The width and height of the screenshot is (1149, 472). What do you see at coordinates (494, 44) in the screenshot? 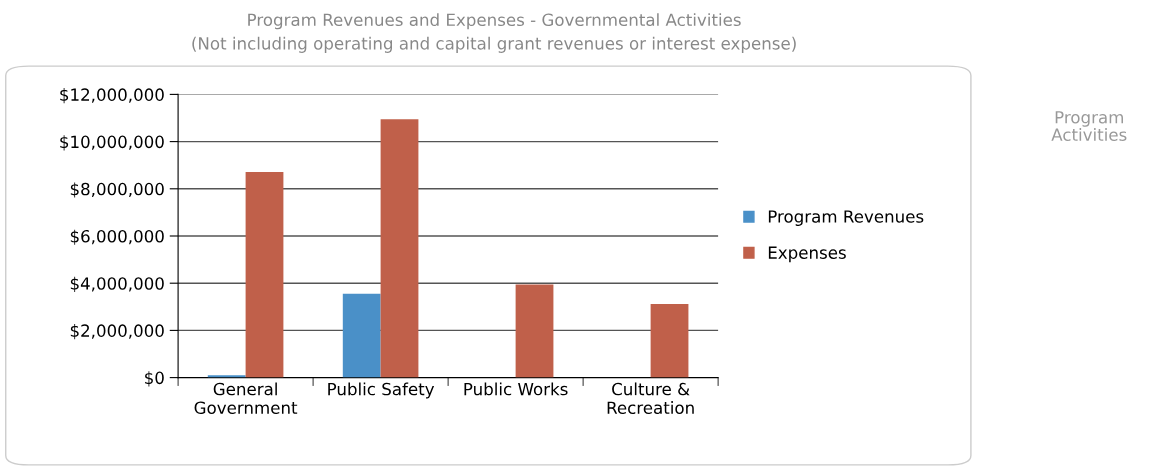
I see `chart-subtitle: (Not including operating and capital grant revenues or interest expense)` at bounding box center [494, 44].